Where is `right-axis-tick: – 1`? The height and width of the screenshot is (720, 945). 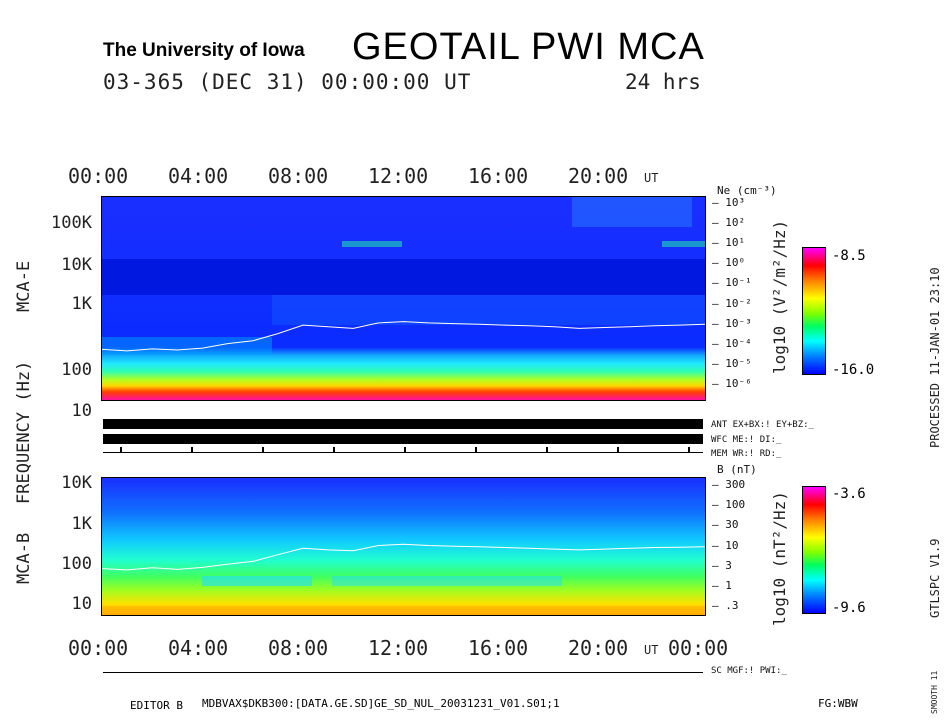
right-axis-tick: – 1 is located at coordinates (722, 585).